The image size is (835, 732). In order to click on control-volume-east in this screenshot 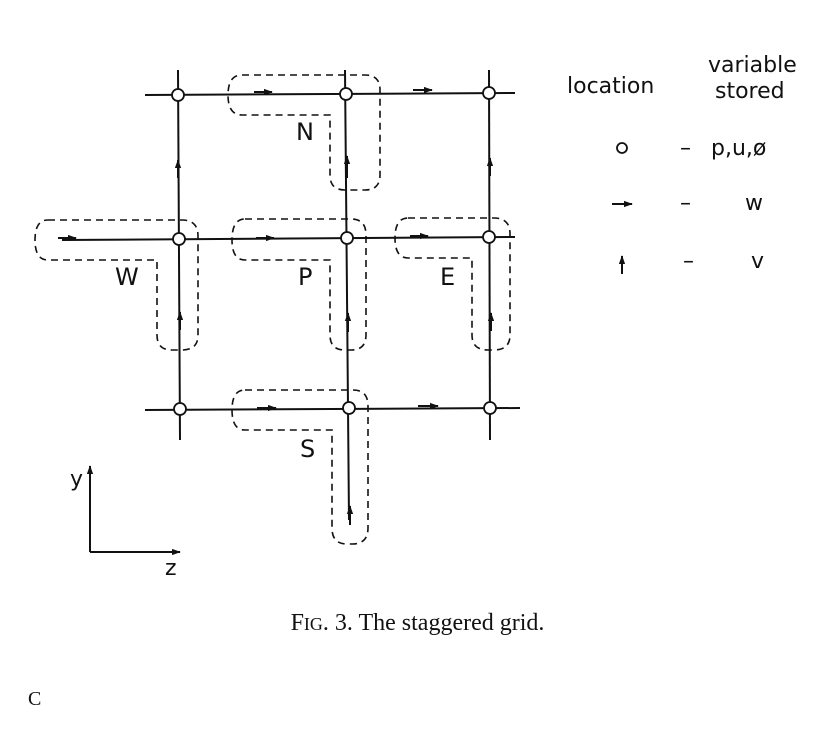, I will do `click(452, 284)`.